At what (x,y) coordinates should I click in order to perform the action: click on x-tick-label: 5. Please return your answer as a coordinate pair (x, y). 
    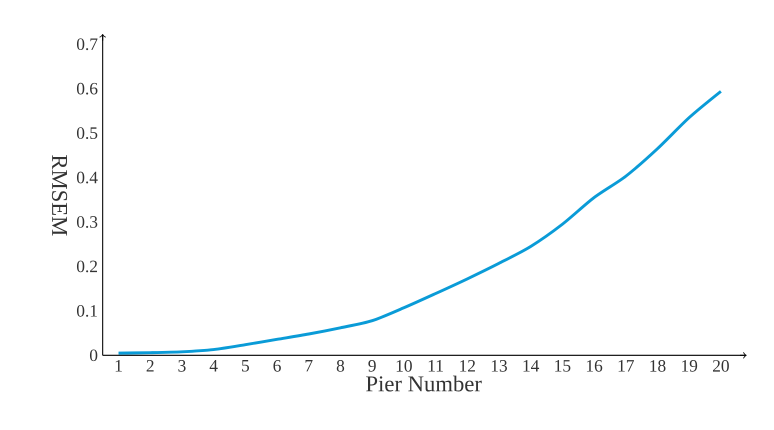
    Looking at the image, I should click on (245, 366).